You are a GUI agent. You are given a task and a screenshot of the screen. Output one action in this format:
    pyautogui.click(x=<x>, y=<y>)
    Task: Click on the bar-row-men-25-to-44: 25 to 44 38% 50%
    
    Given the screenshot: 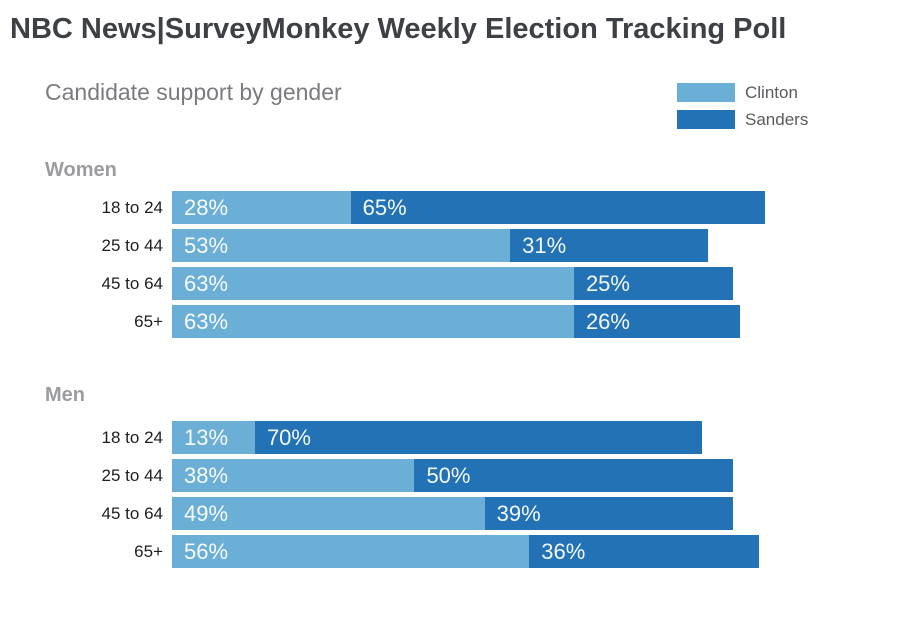 What is the action you would take?
    pyautogui.click(x=450, y=475)
    